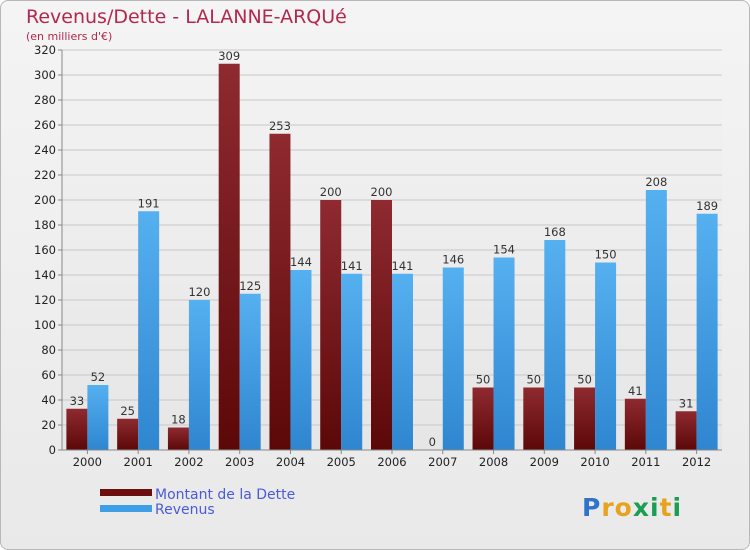 The width and height of the screenshot is (750, 550). I want to click on x-tick-label: 2002, so click(188, 462).